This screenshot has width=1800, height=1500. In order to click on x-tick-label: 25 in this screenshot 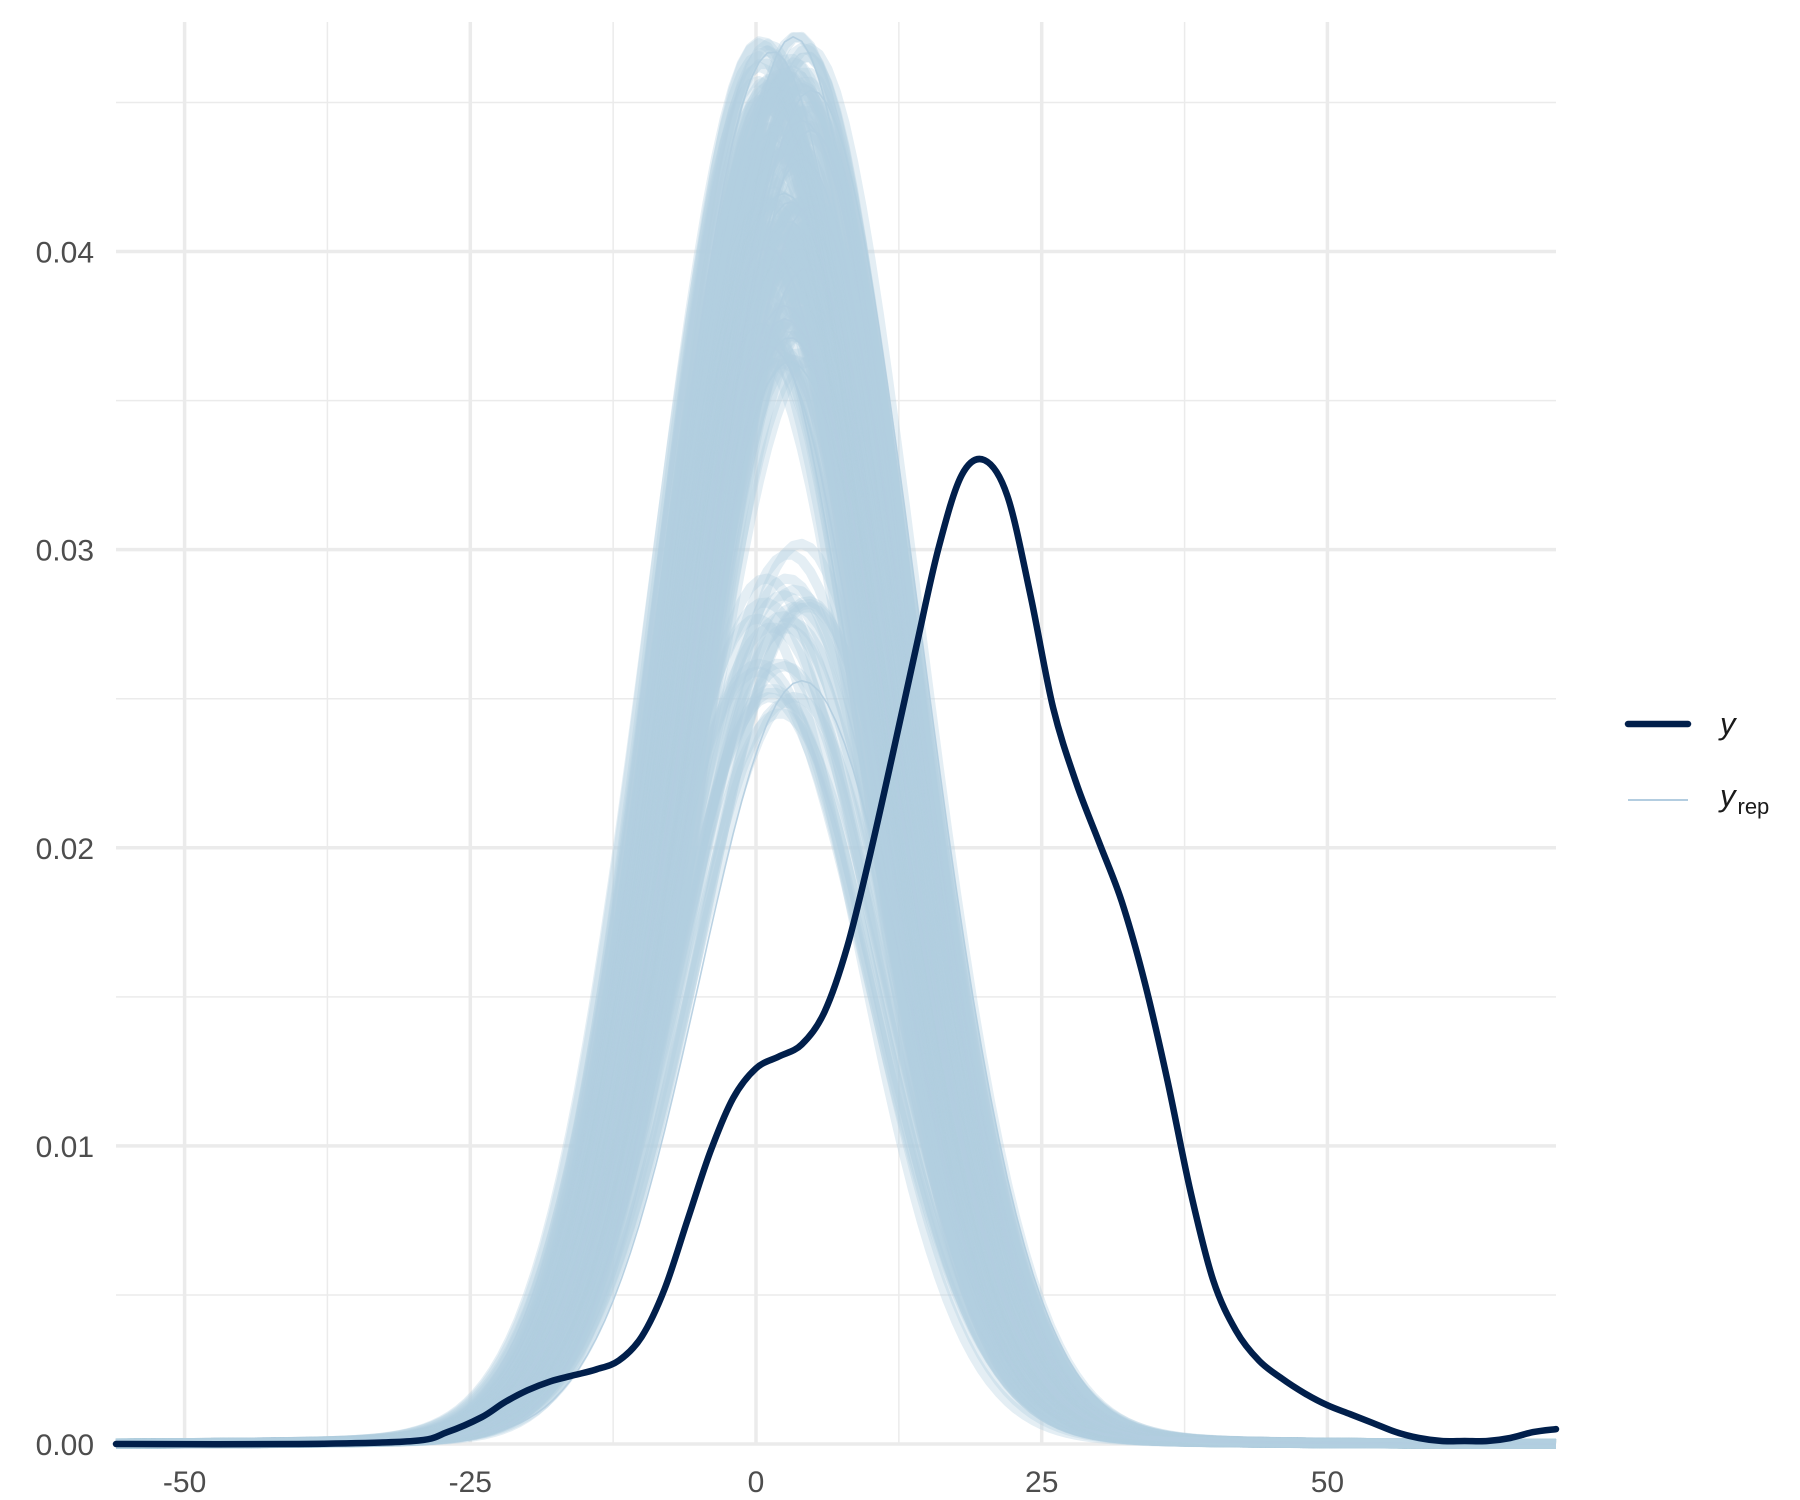, I will do `click(1041, 1482)`.